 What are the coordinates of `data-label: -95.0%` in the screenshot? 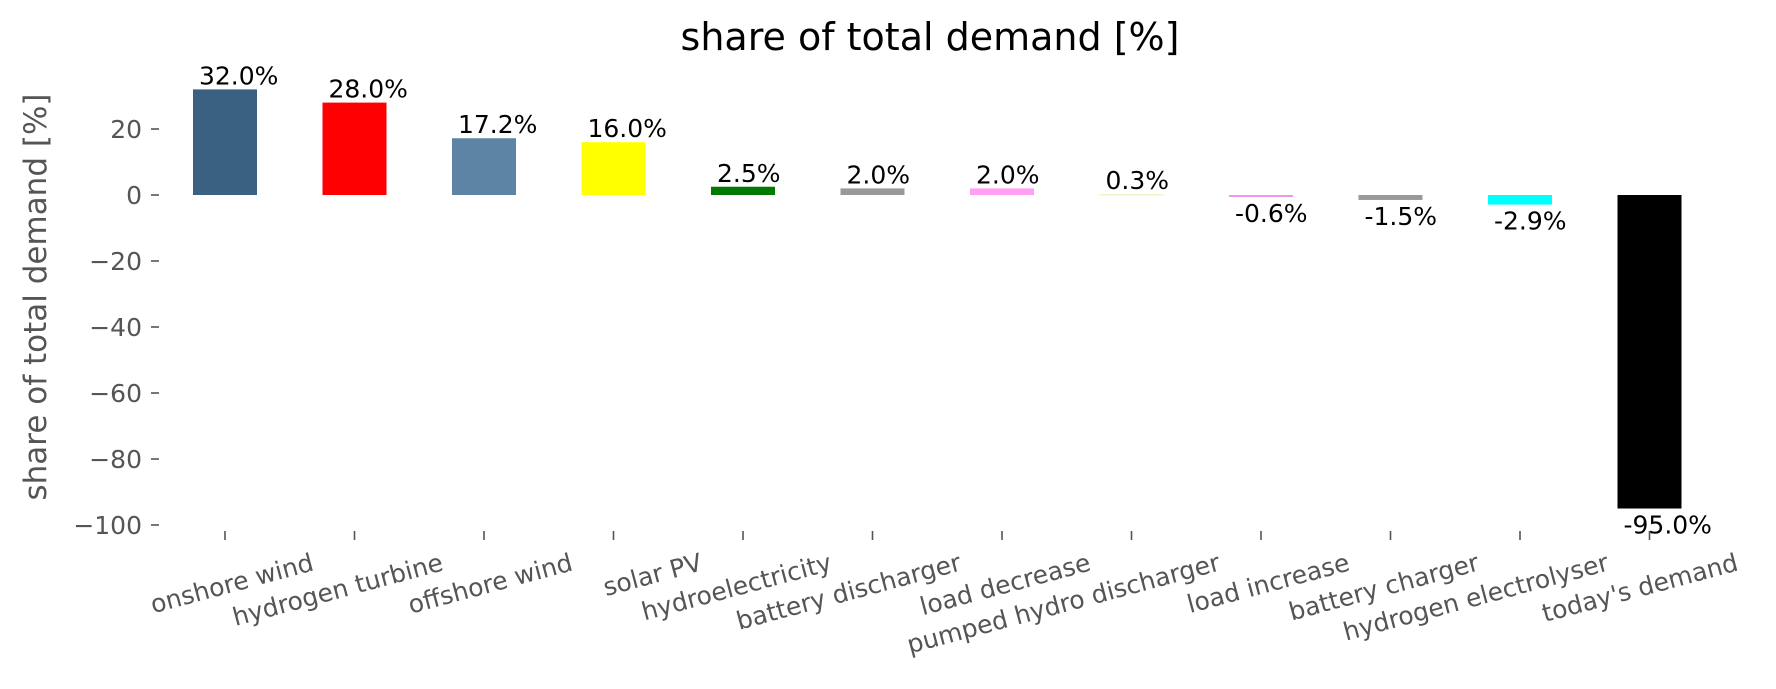 It's located at (1668, 525).